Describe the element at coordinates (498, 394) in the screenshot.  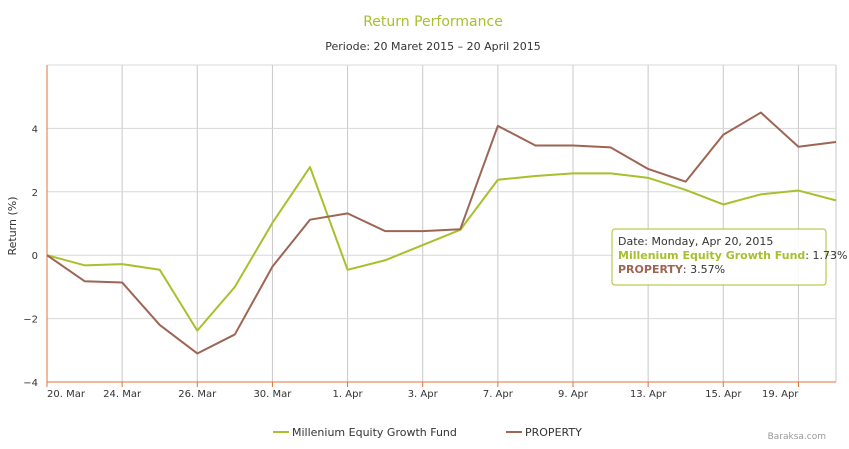
I see `x-tick-label: 7. Apr` at that location.